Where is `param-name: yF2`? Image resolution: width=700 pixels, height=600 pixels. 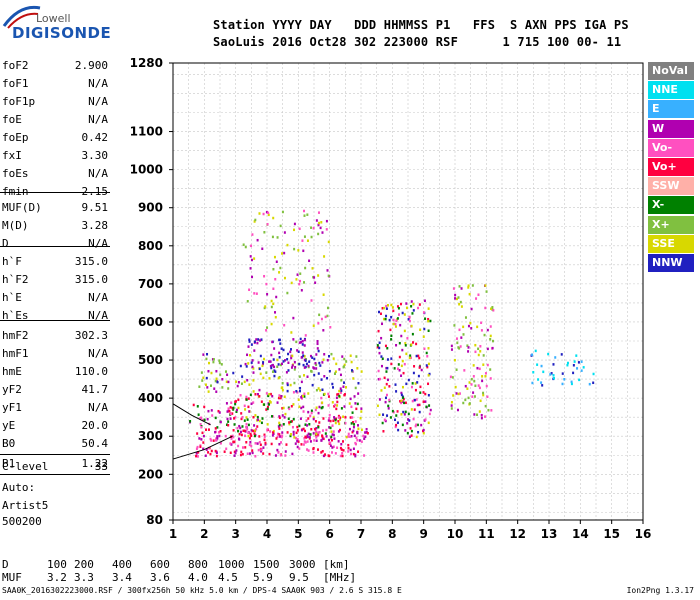
param-name: yF2 is located at coordinates (12, 389).